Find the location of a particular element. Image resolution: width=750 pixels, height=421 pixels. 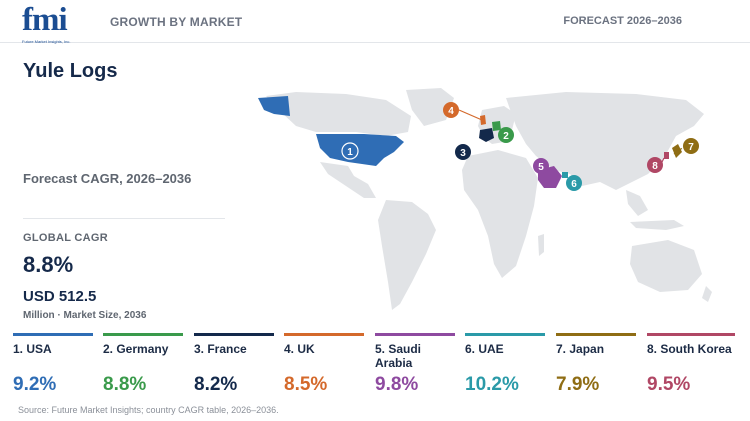

highlighted-countries is located at coordinates (470, 142).